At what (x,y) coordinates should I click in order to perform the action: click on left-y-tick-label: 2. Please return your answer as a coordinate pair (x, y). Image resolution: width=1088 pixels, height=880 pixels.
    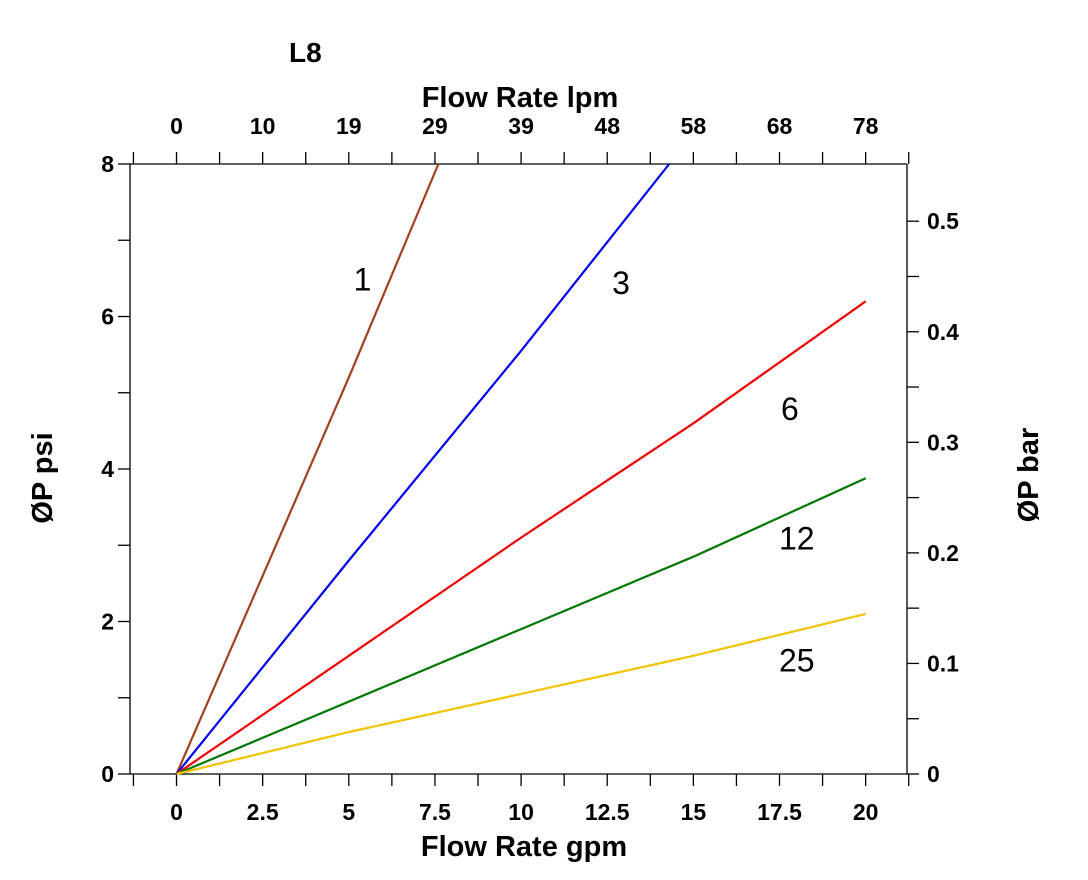
    Looking at the image, I should click on (107, 622).